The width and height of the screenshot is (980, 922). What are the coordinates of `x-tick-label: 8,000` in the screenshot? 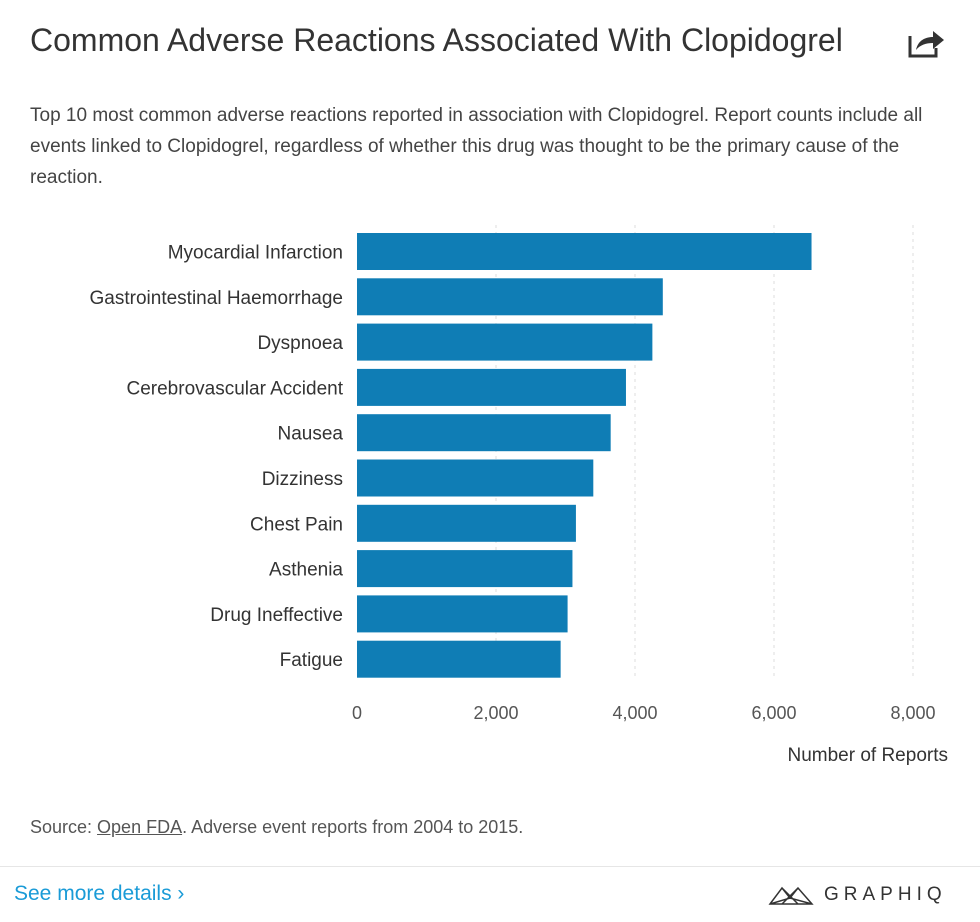 It's located at (912, 713).